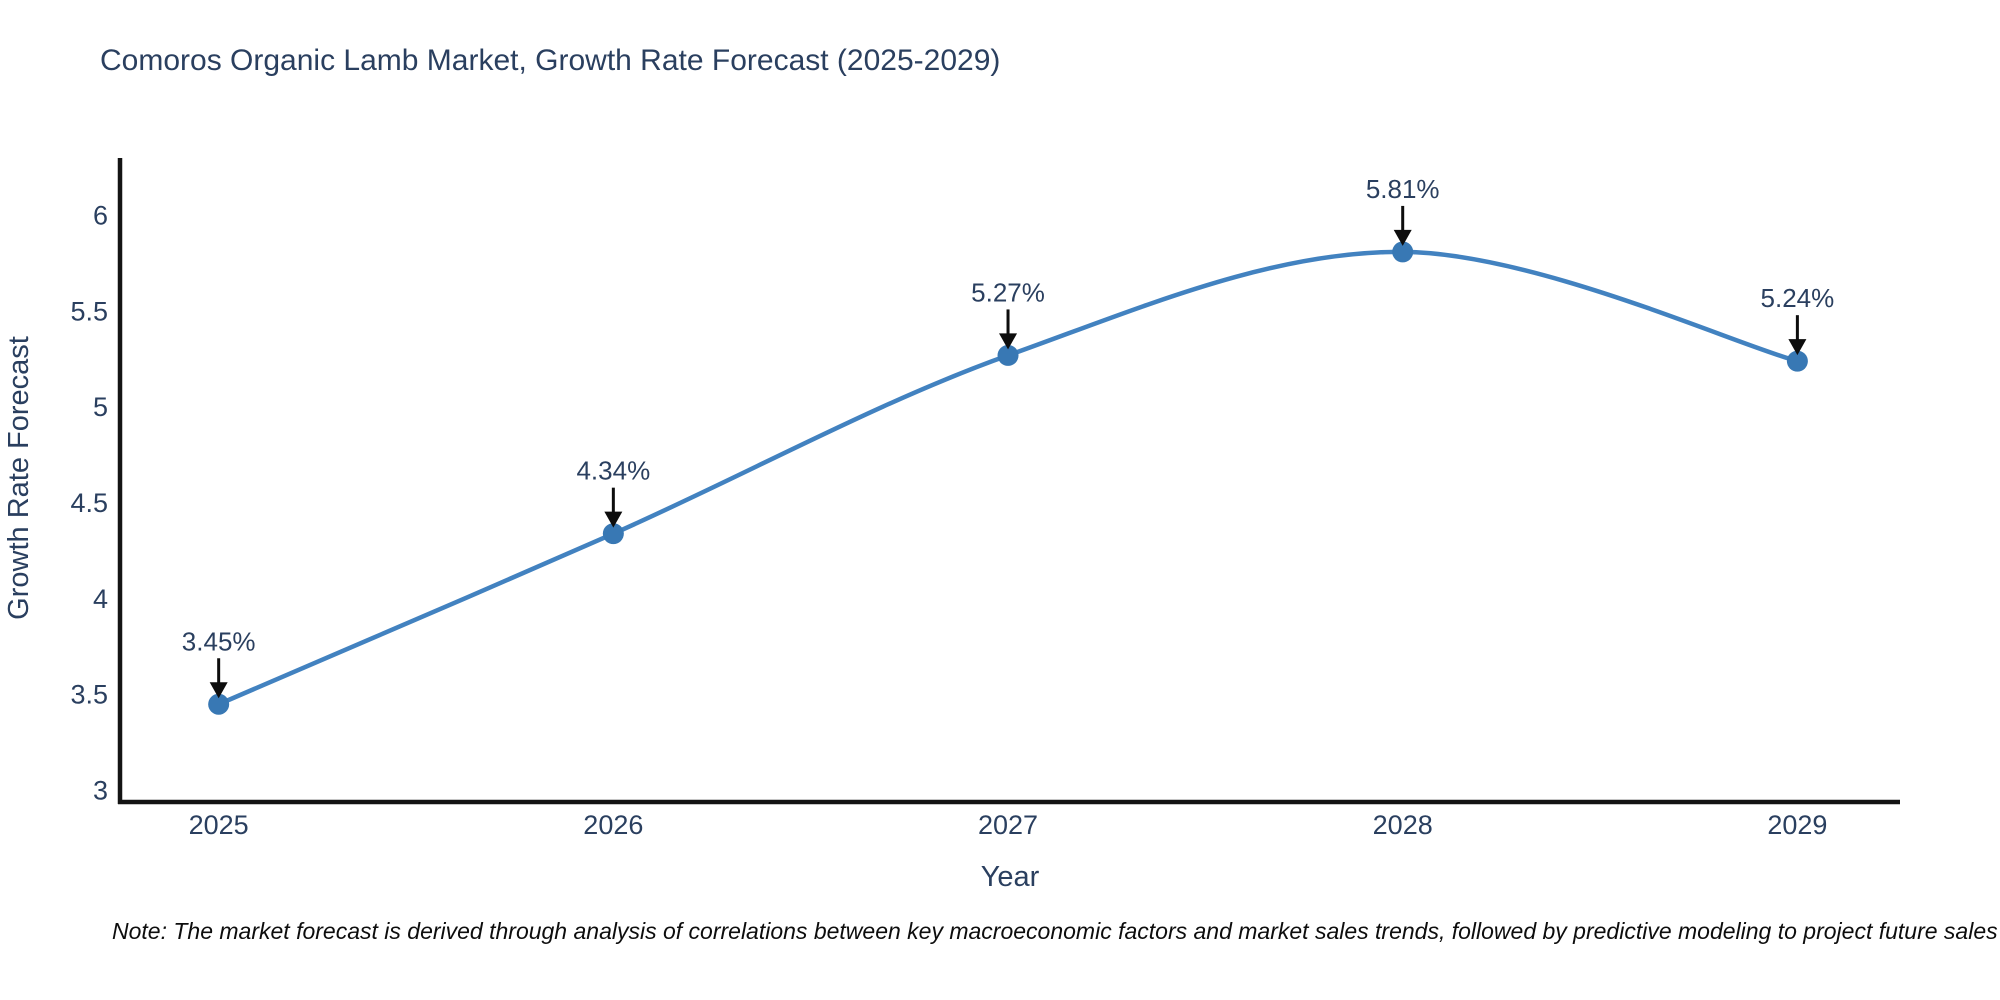 The image size is (2000, 1000). I want to click on x-axis-title: Year, so click(1010, 877).